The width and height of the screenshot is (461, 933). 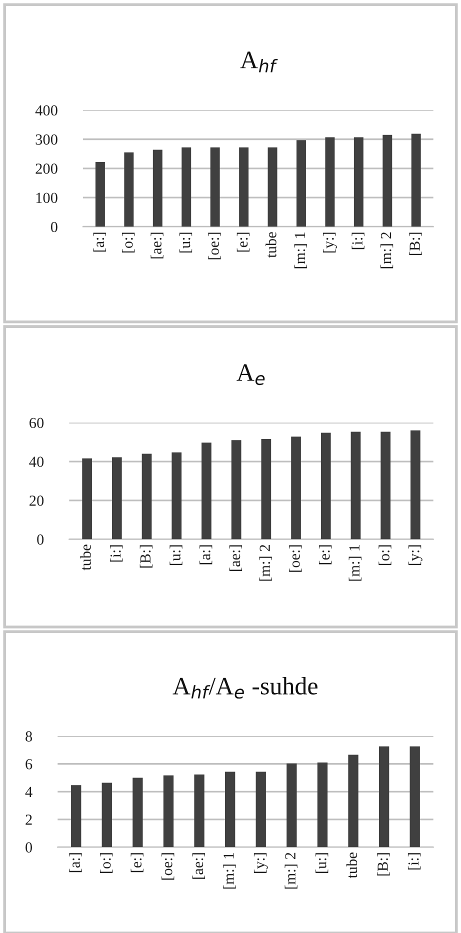 What do you see at coordinates (46, 110) in the screenshot?
I see `y-tick-label: 400` at bounding box center [46, 110].